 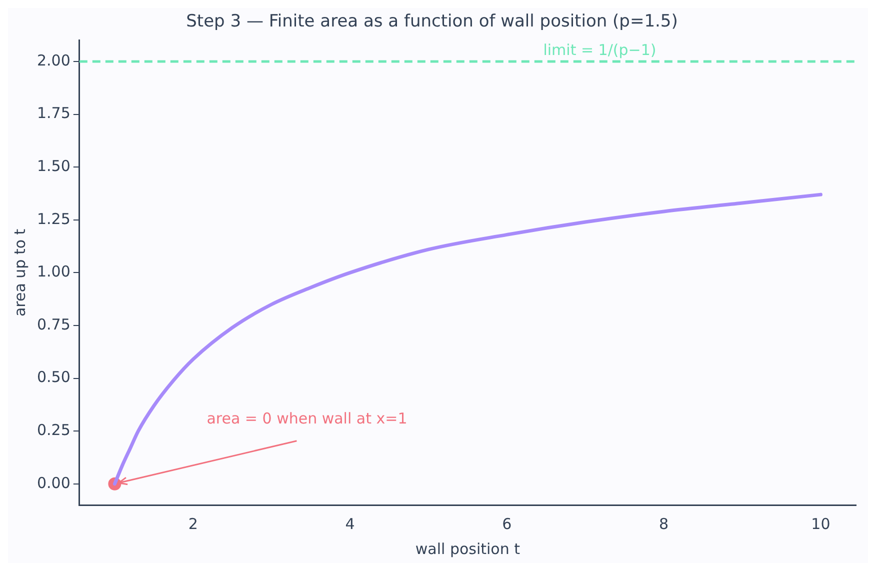 I want to click on y-tick-label: 2.00, so click(x=53, y=60).